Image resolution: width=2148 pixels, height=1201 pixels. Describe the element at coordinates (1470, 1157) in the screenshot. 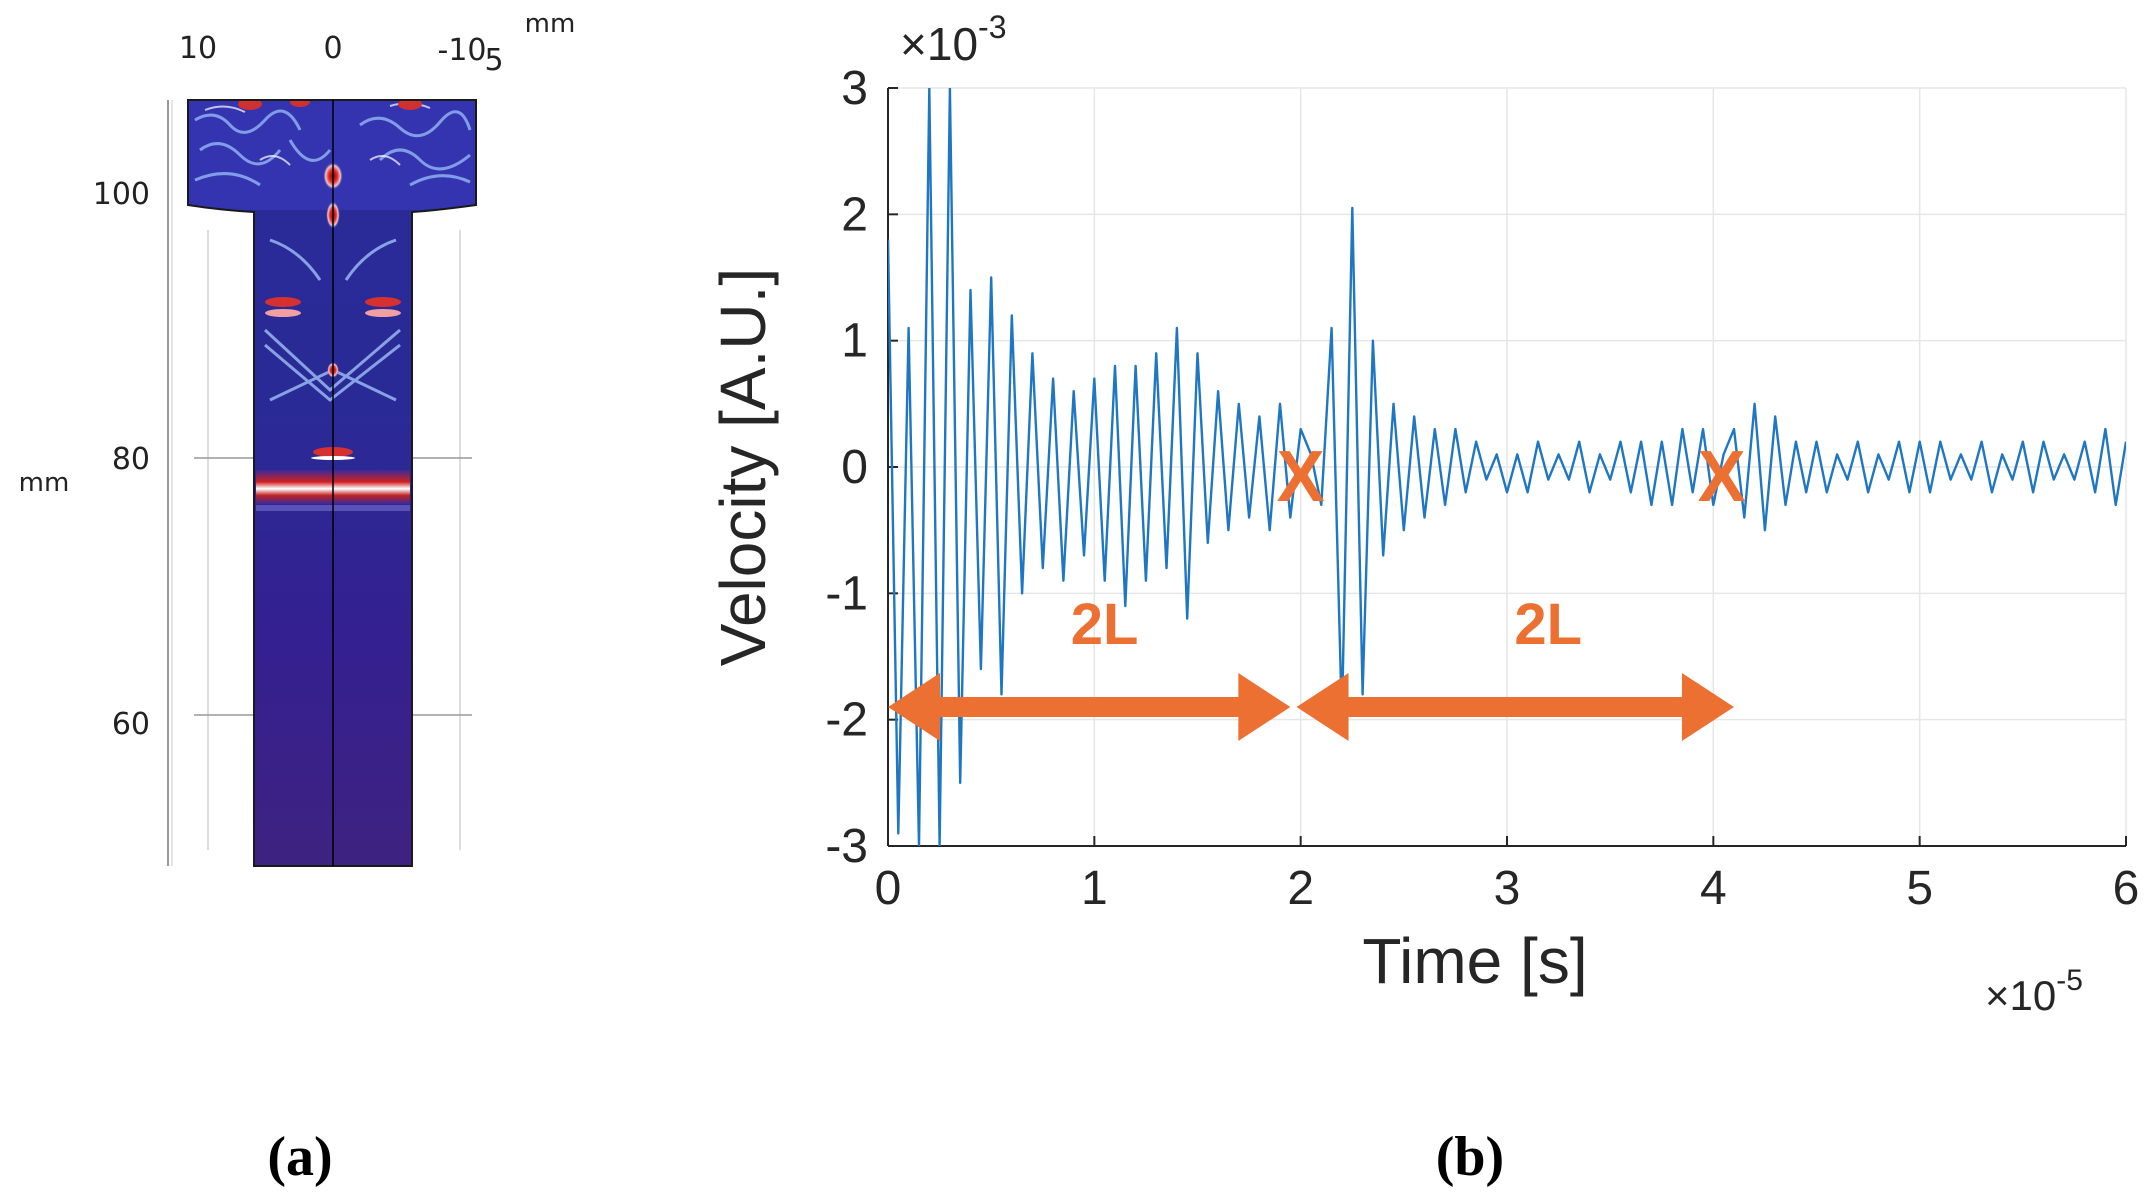

I see `caption-b: (b)` at that location.